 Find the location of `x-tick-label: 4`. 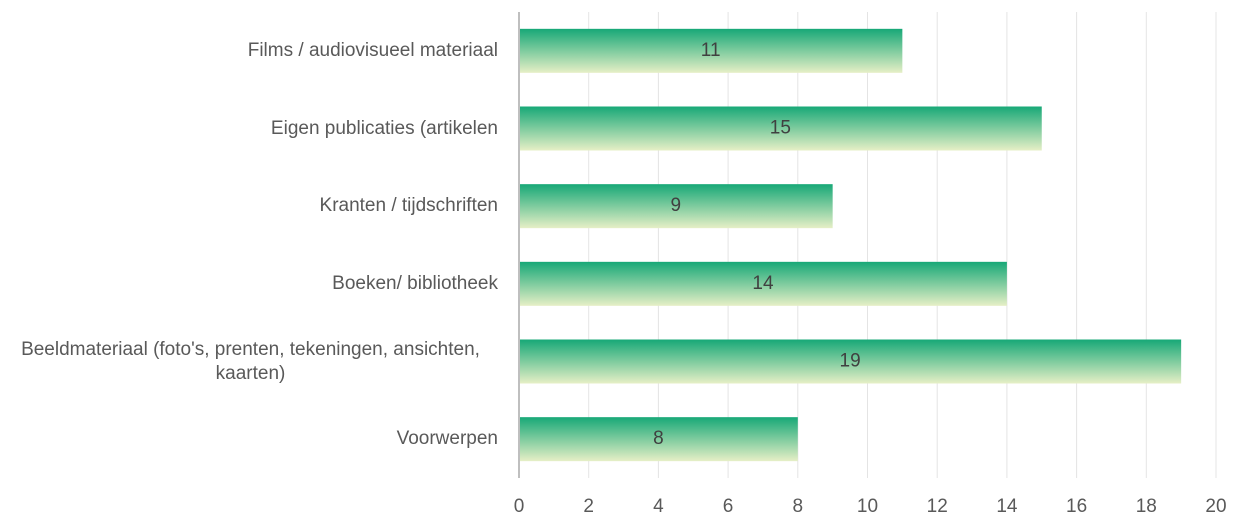

x-tick-label: 4 is located at coordinates (658, 506).